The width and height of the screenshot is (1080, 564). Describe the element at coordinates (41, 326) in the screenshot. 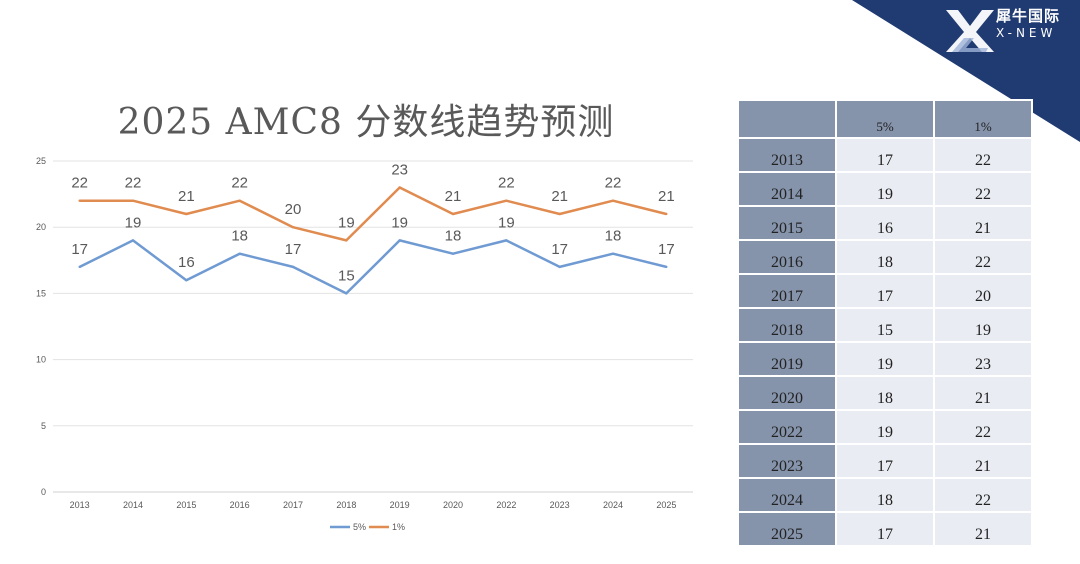

I see `y-axis-ticks: 0 5 10 15 20 25` at that location.